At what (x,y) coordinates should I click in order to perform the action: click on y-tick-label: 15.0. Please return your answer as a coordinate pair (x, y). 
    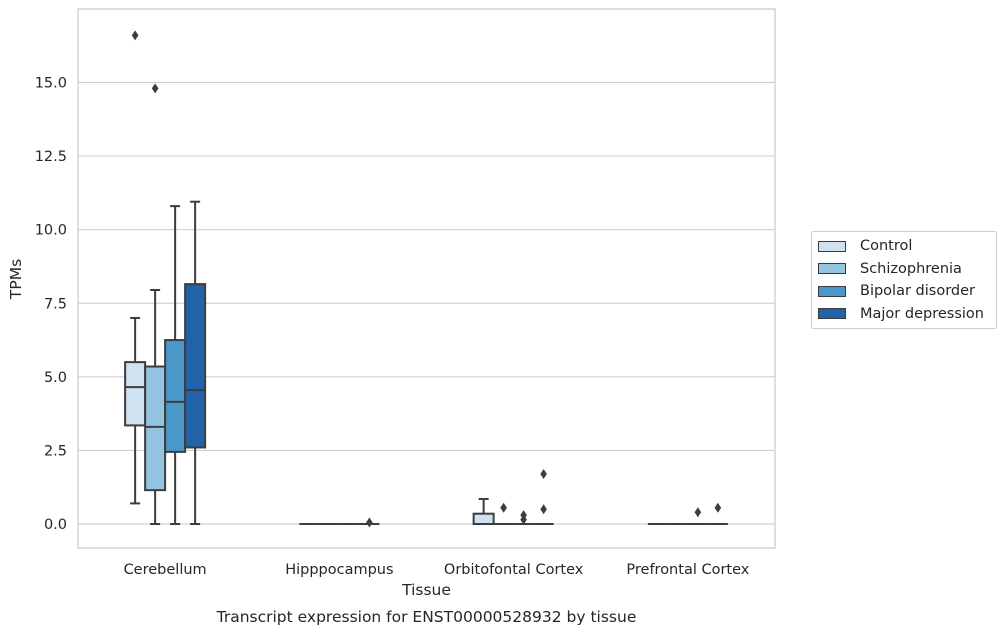
    Looking at the image, I should click on (51, 84).